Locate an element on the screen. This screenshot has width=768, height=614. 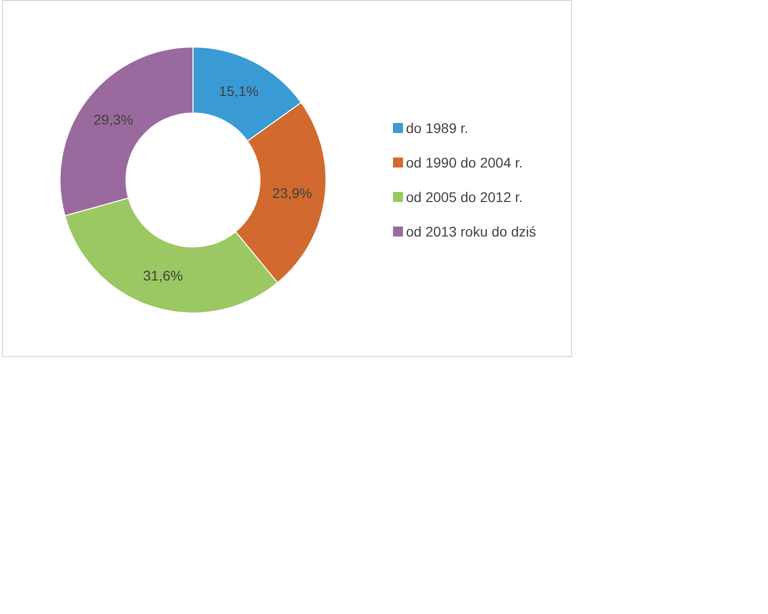
legend-label: do 1989 r. is located at coordinates (437, 128).